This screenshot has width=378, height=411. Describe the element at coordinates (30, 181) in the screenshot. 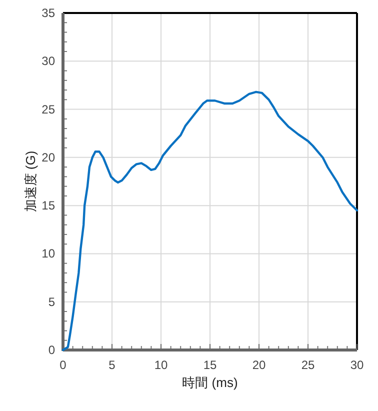

I see `y-axis-title: 加速度 (G)` at that location.